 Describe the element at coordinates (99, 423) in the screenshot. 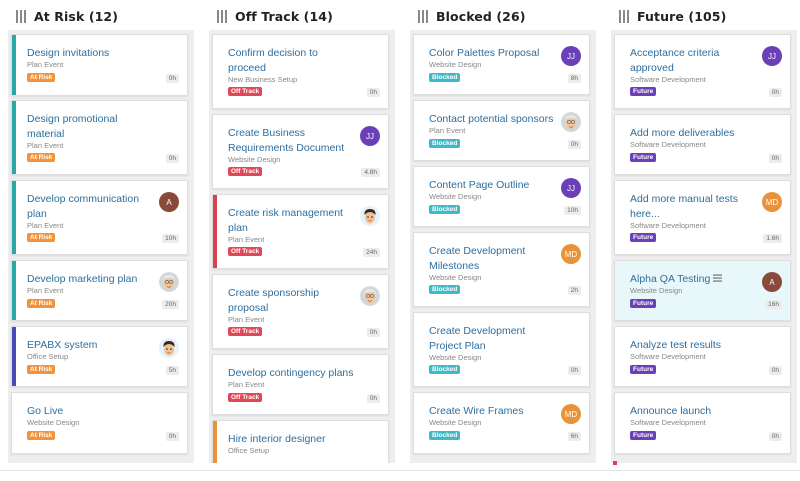

I see `task-card: Go Live Website Design At Risk 0h` at that location.